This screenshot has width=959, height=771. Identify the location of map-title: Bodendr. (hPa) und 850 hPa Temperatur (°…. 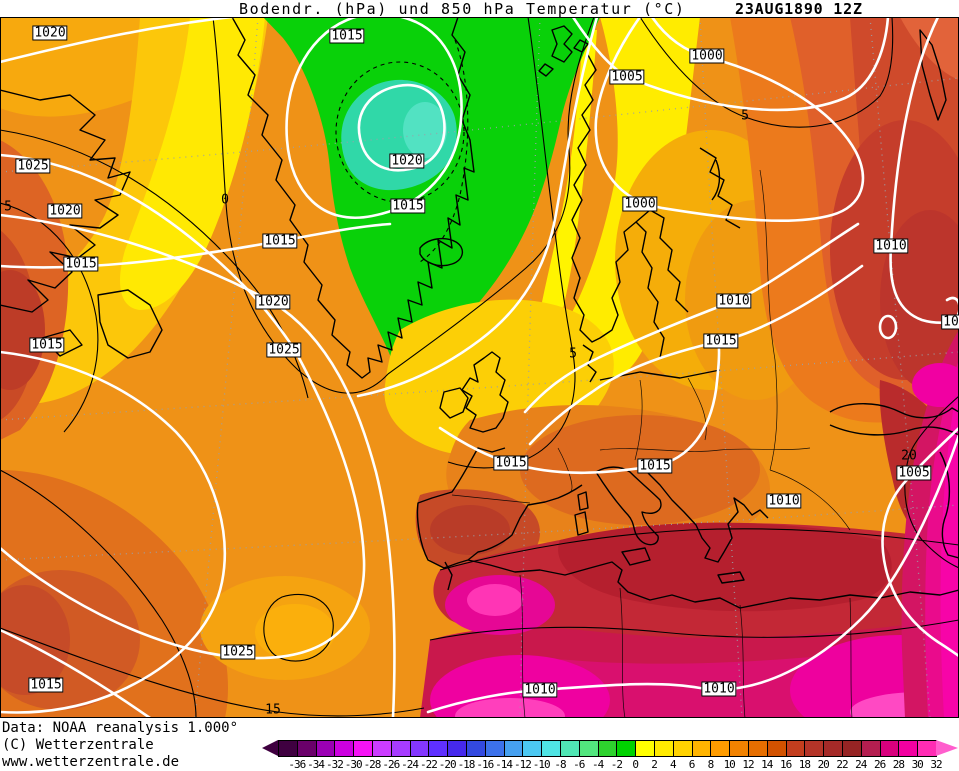
(462, 9).